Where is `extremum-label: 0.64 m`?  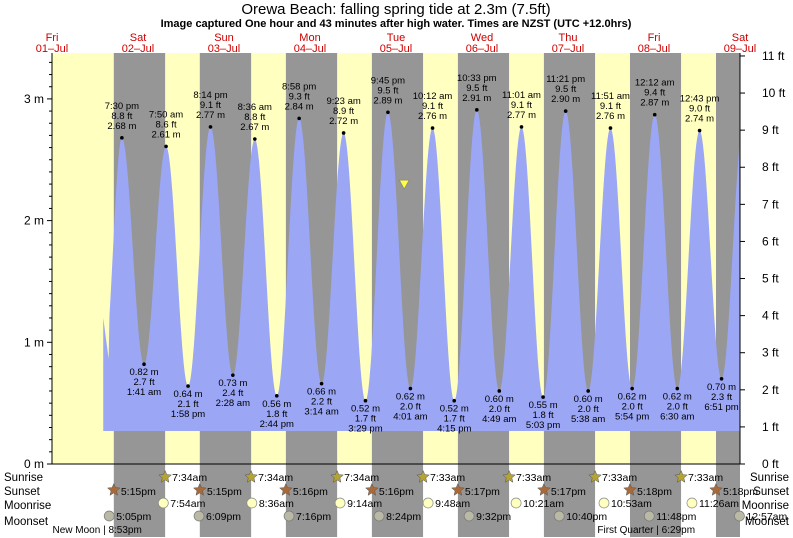
extremum-label: 0.64 m is located at coordinates (188, 394).